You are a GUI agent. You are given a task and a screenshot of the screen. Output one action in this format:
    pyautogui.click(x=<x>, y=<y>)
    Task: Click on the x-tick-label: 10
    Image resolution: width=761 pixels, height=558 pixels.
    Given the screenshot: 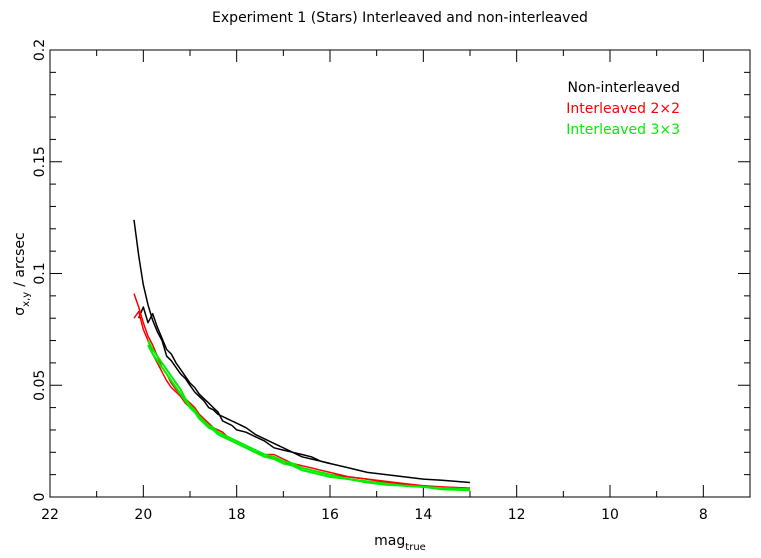 What is the action you would take?
    pyautogui.click(x=610, y=515)
    